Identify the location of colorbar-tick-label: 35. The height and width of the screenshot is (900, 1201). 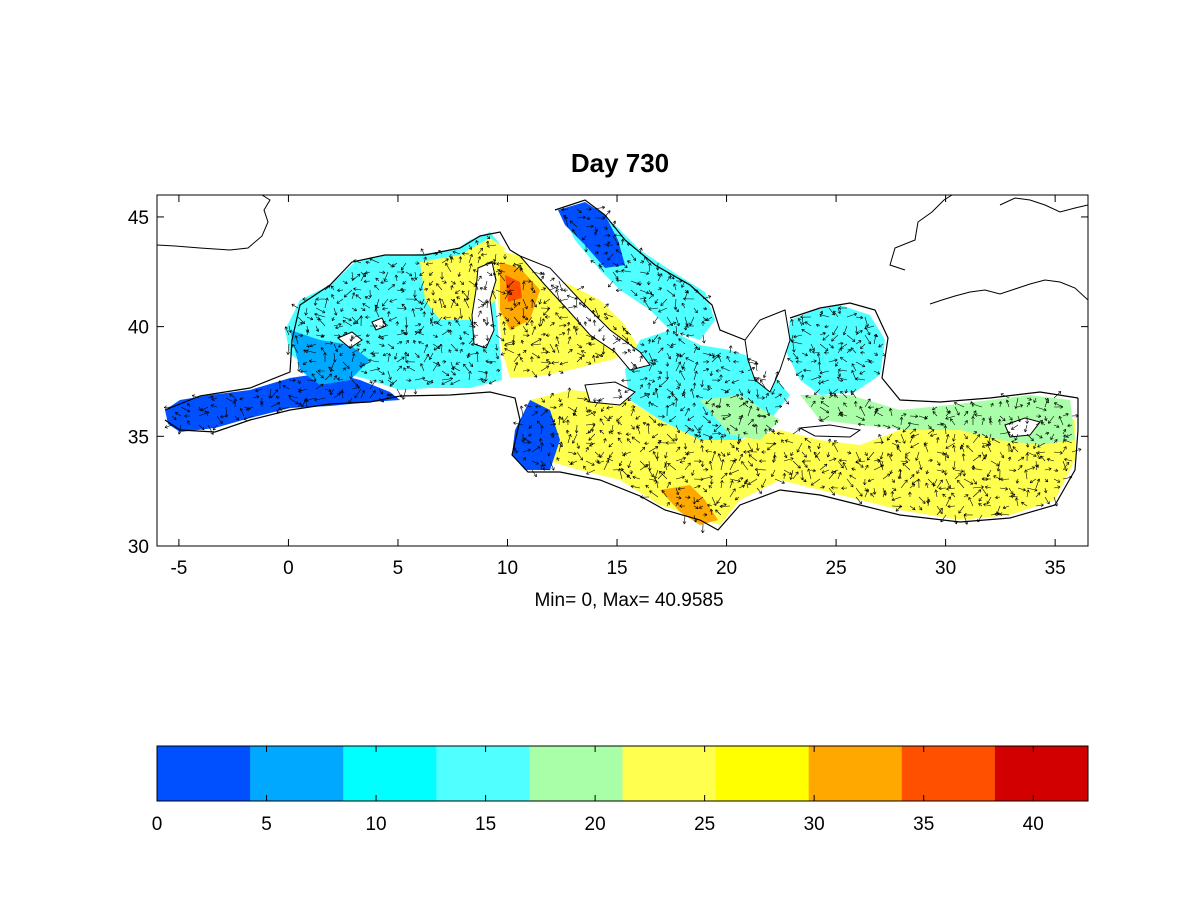
(923, 824).